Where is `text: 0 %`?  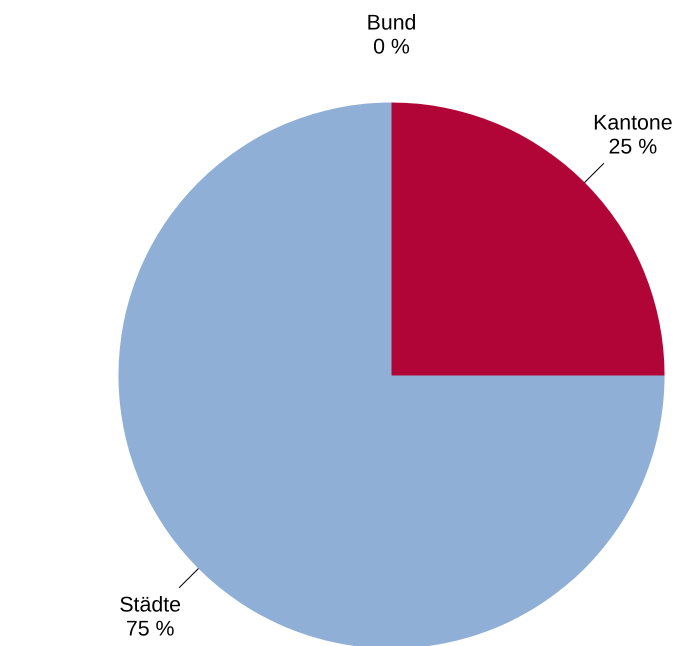 text: 0 % is located at coordinates (391, 46).